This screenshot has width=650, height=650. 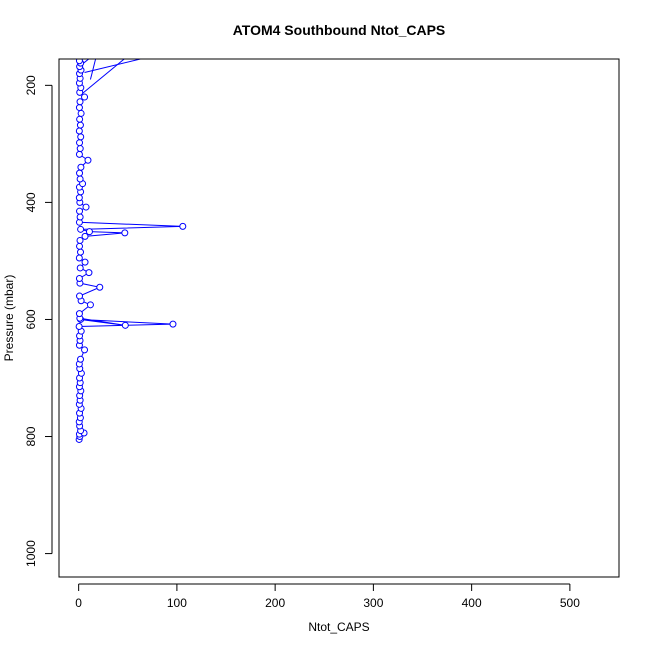 I want to click on series-lines, so click(x=130, y=249).